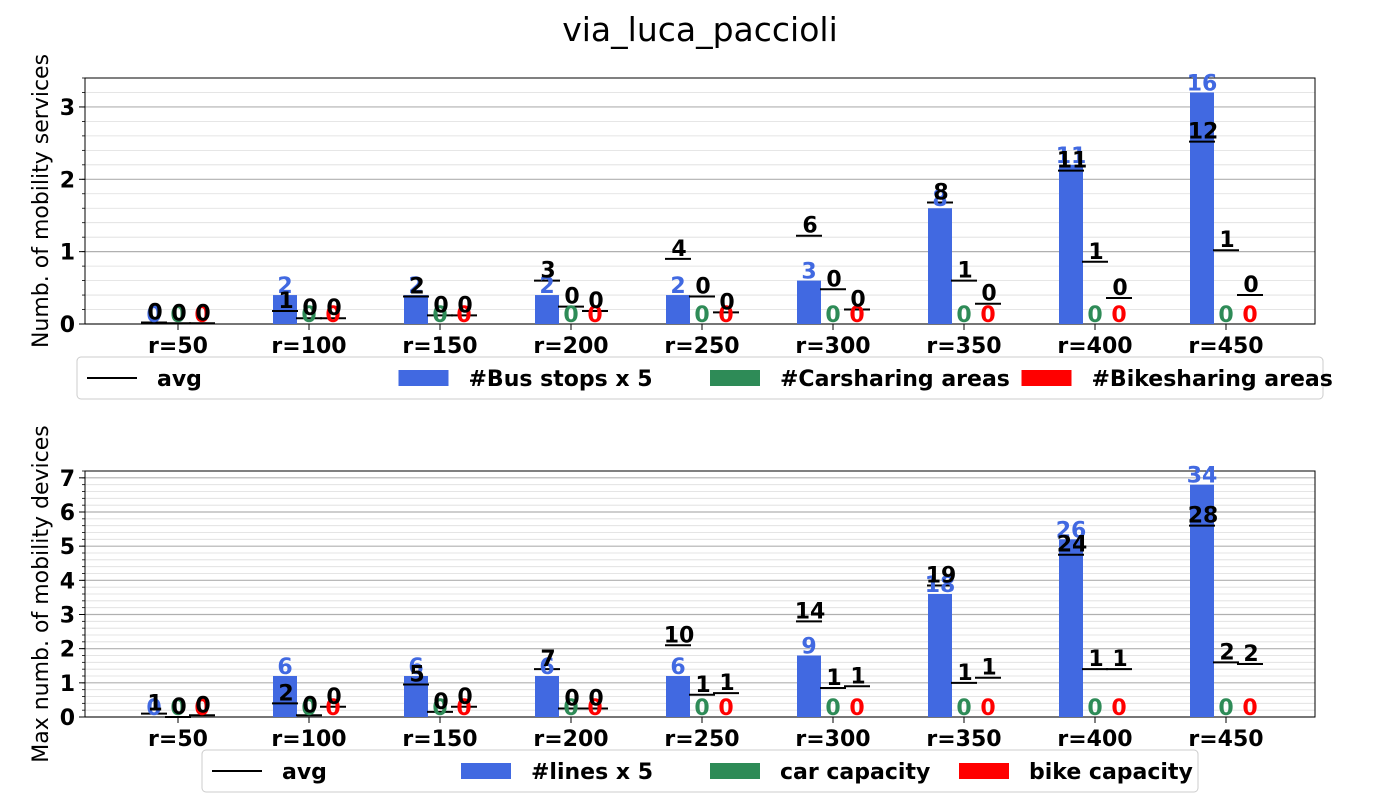  I want to click on avg-label-bus: 28, so click(1203, 516).